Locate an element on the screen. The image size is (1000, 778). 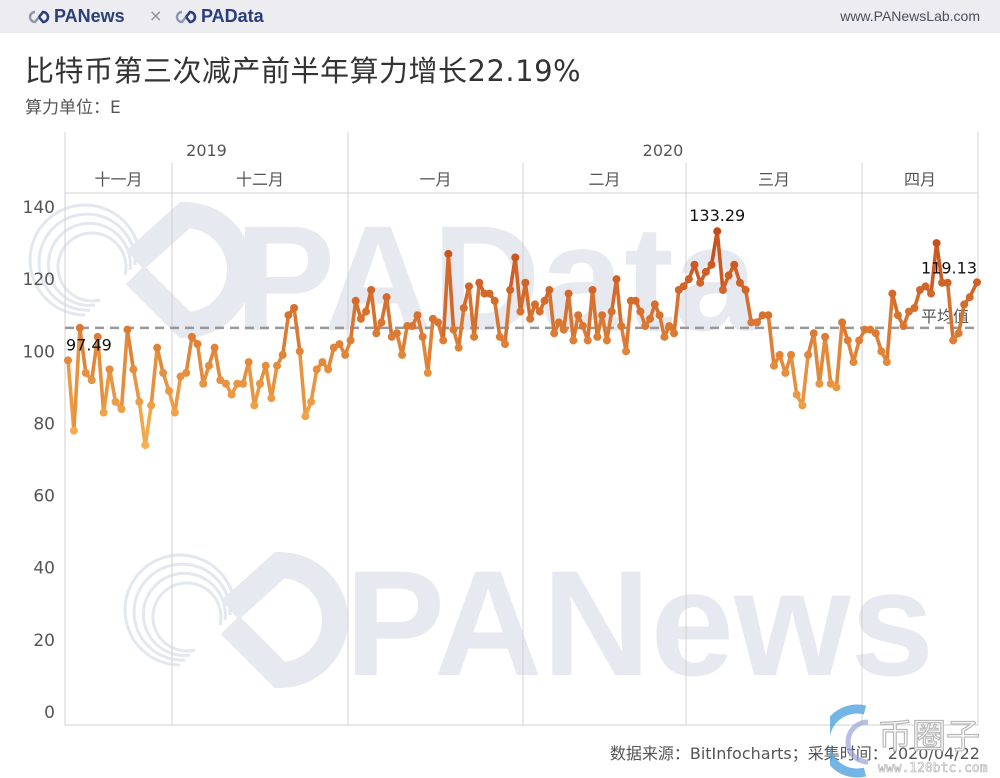
corner-watermark-url: www.120btc.com is located at coordinates (933, 768).